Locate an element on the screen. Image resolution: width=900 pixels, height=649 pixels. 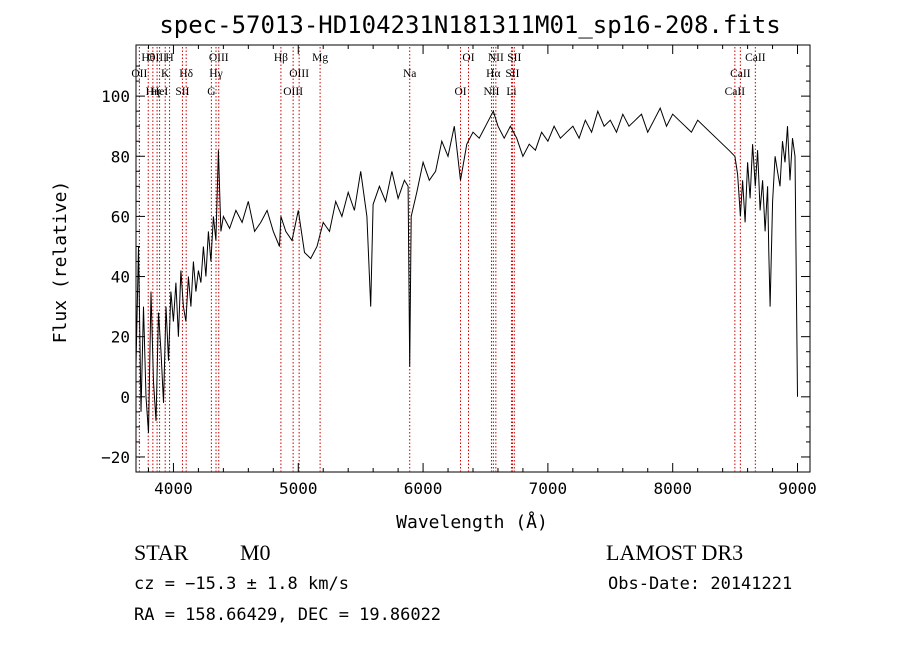
x-tick-label: 7000 is located at coordinates (548, 488).